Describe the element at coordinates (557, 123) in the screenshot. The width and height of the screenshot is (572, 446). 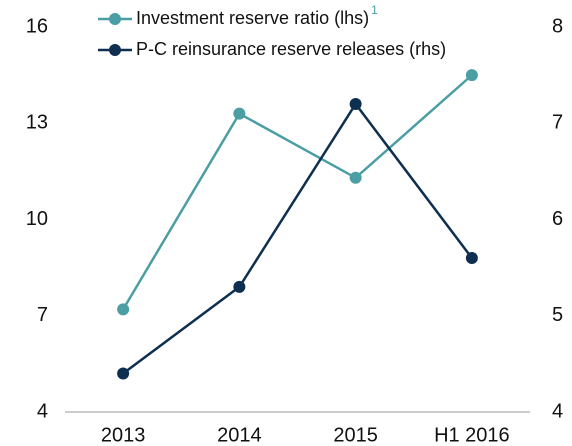
I see `y2-tick-label: 7` at that location.